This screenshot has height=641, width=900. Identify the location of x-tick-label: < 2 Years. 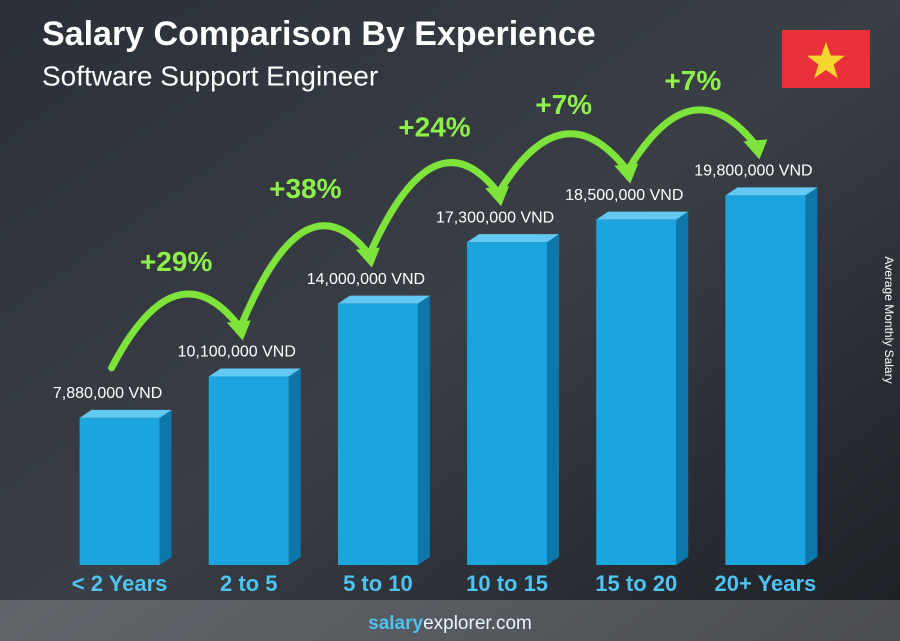
(120, 583).